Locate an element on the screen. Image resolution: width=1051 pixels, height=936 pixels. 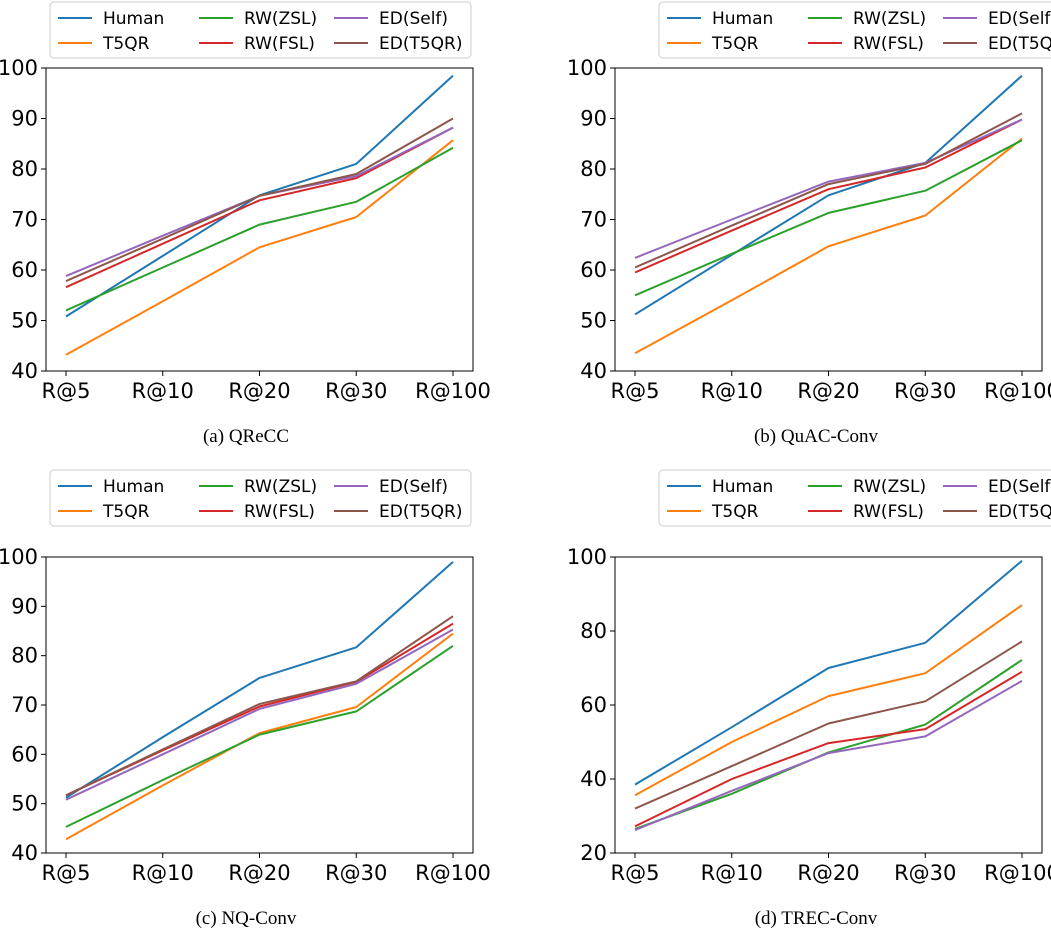
chart-caption-b: (b) QuAC-Conv is located at coordinates (816, 436).